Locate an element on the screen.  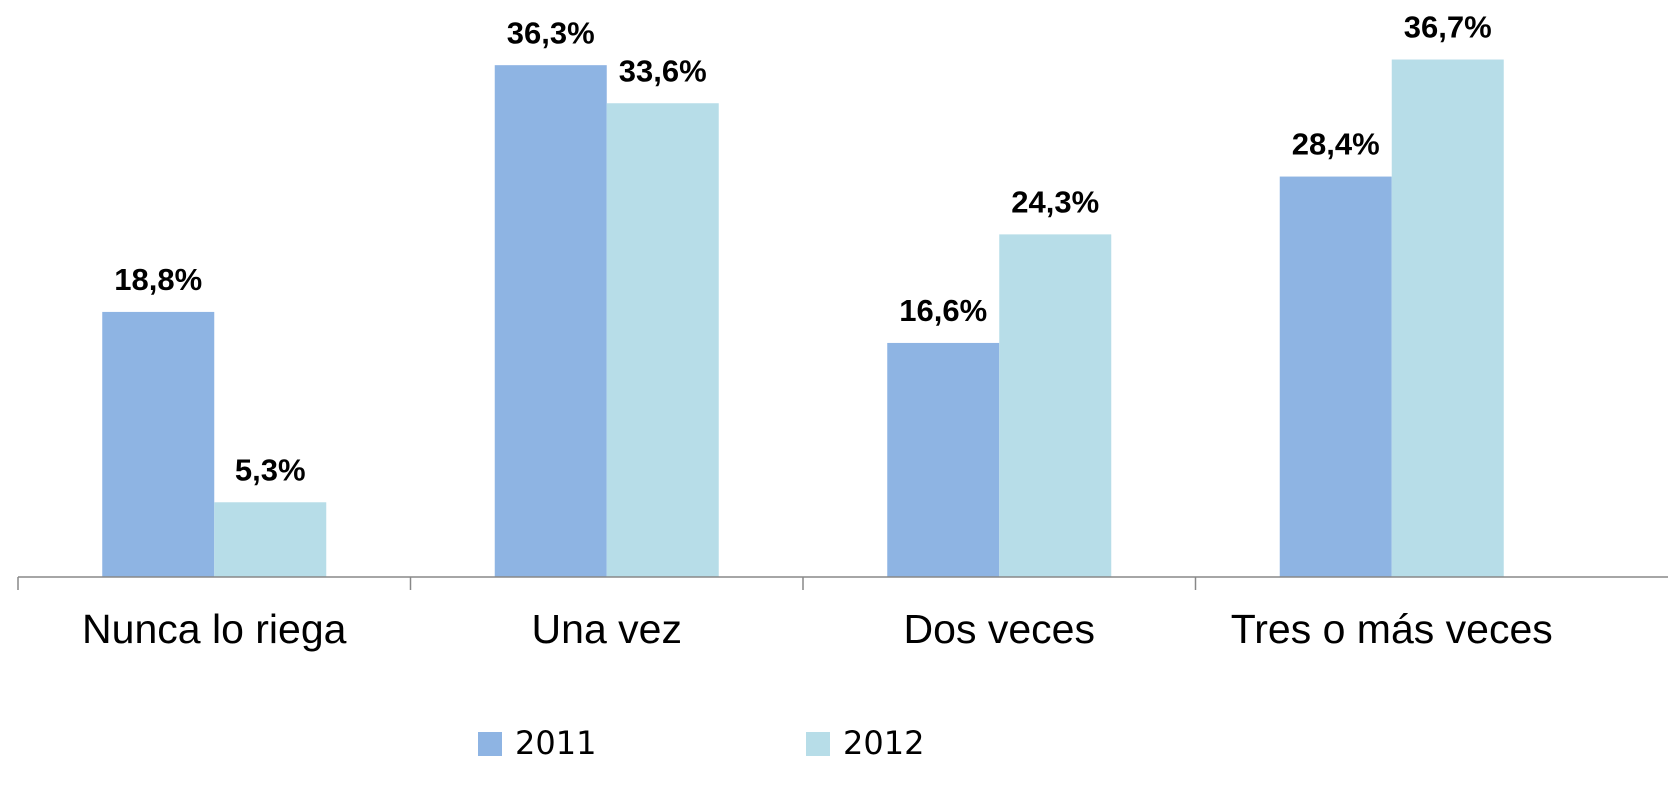
value-label: 24,3% is located at coordinates (1055, 202).